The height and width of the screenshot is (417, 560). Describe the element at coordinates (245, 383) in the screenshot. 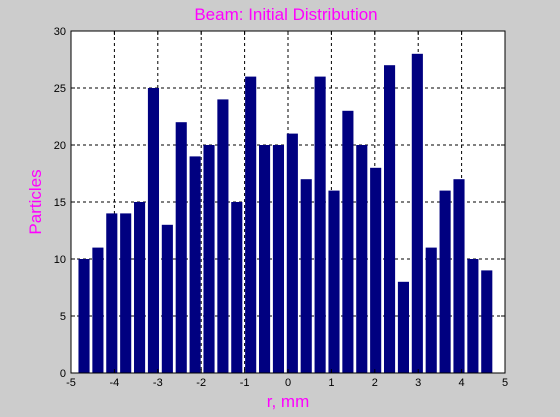

I see `x-tick-label: -1` at that location.